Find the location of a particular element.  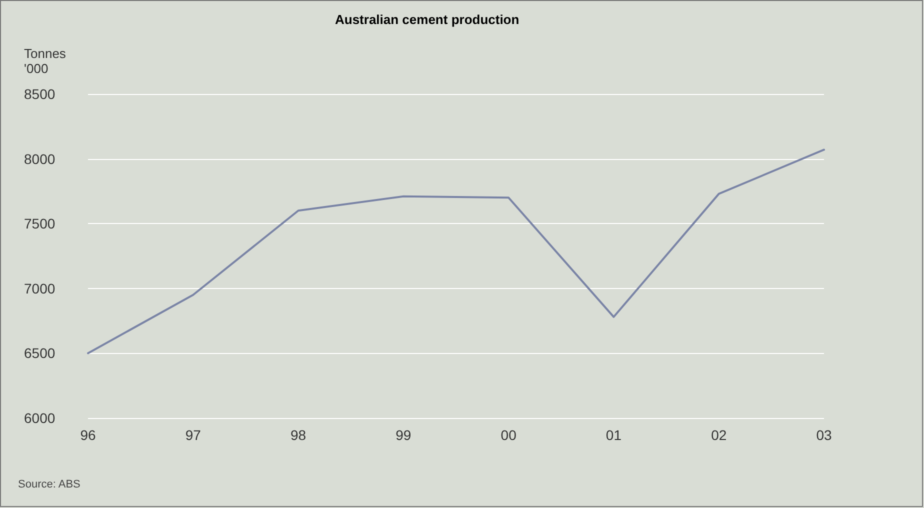

y-tick-label: 7500 is located at coordinates (40, 224).